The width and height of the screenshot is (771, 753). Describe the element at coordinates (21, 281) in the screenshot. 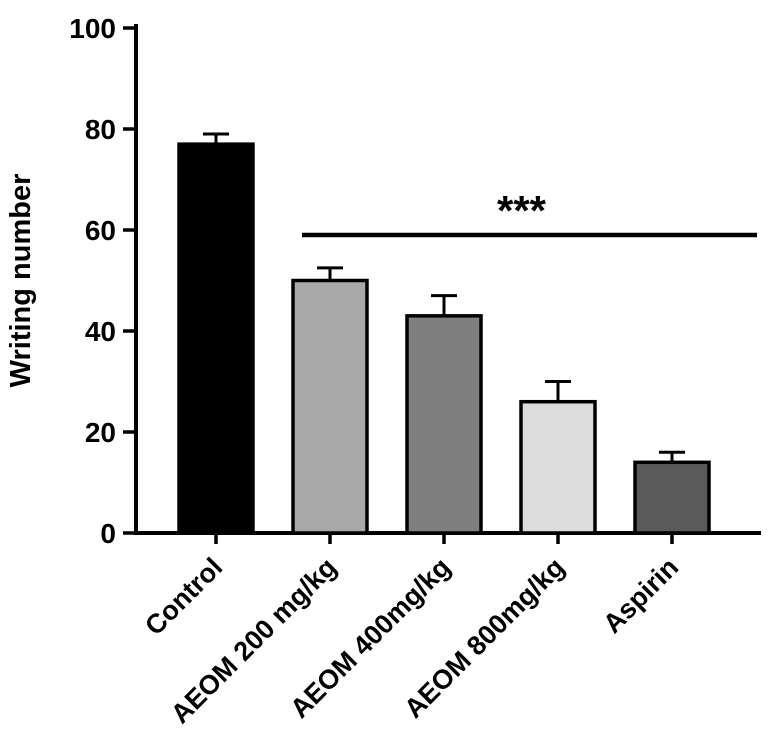

I see `y-axis-title: Writing number` at that location.